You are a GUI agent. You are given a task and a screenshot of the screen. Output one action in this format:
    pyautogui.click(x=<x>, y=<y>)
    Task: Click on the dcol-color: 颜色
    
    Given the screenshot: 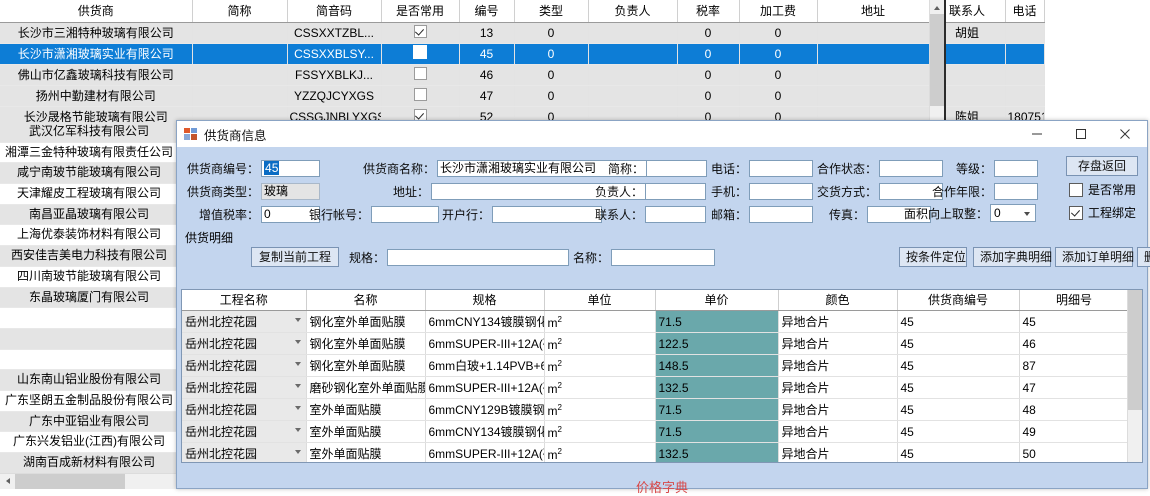 What is the action you would take?
    pyautogui.click(x=838, y=300)
    